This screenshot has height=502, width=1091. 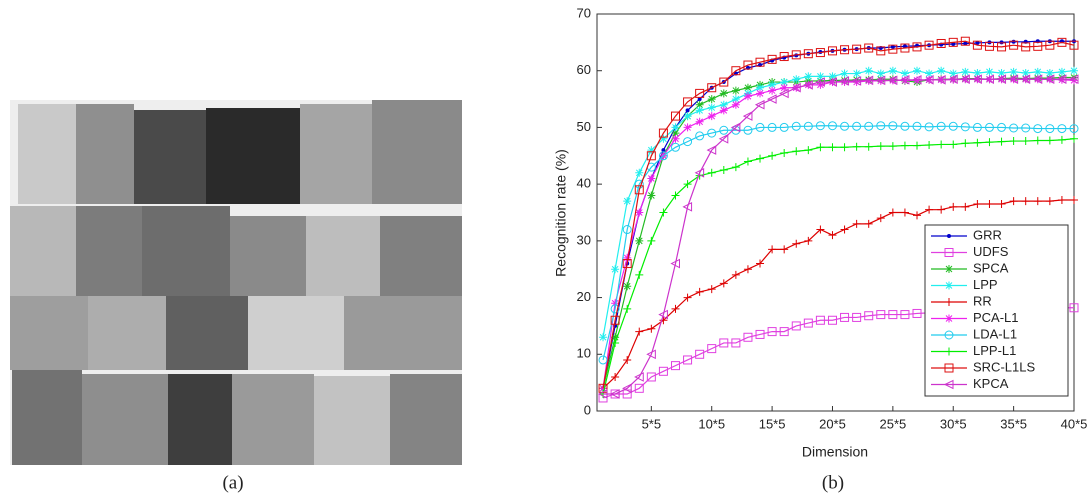 What do you see at coordinates (1004, 366) in the screenshot?
I see `legend-label: SRC-L1LS` at bounding box center [1004, 366].